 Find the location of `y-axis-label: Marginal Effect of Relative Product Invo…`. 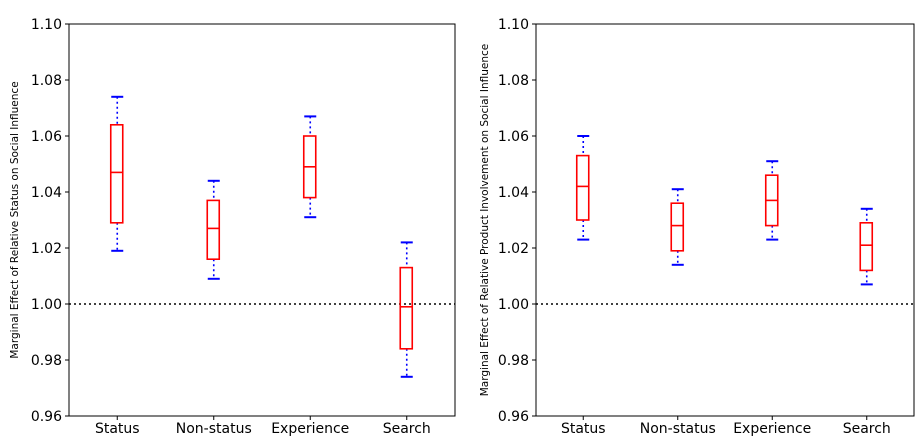

y-axis-label: Marginal Effect of Relative Product Invo… is located at coordinates (485, 220).